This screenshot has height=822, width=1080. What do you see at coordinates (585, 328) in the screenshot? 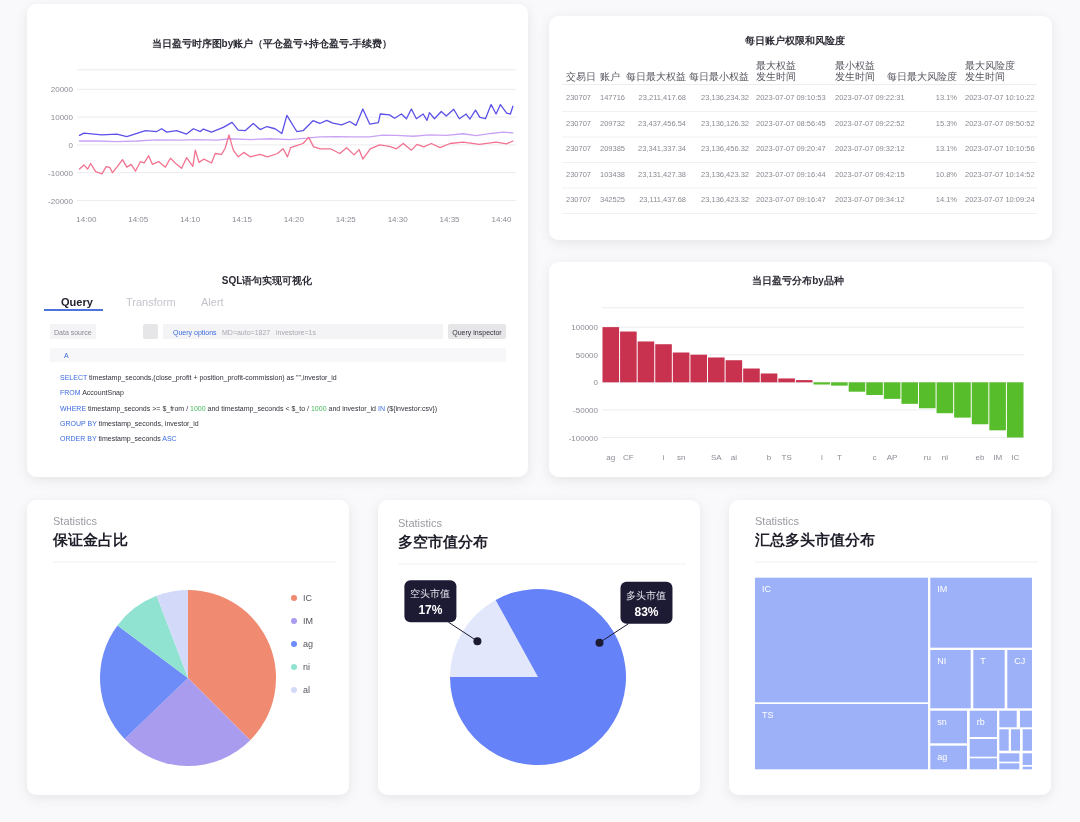
I see `y-tick-label: 100000` at bounding box center [585, 328].